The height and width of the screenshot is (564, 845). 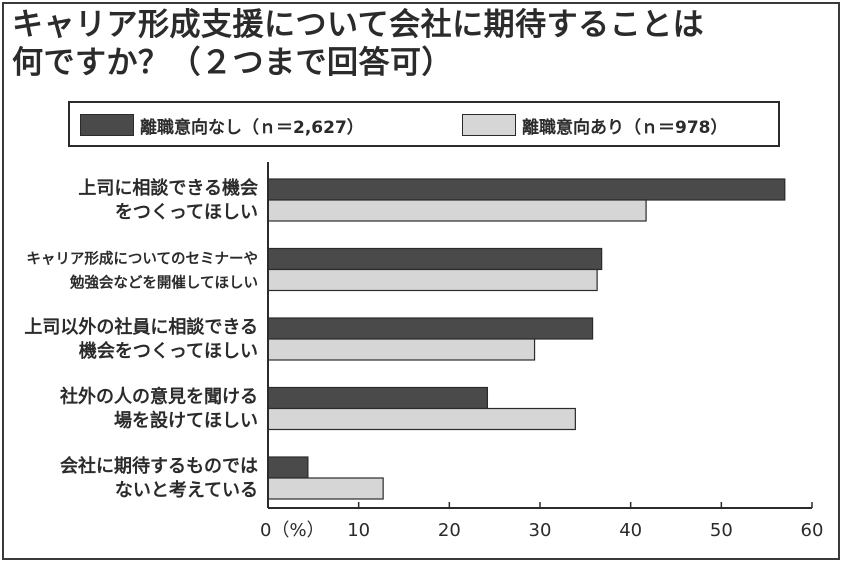 I want to click on category-label-1-line-1: キャリア形成についてのセミナーや, so click(x=142, y=259).